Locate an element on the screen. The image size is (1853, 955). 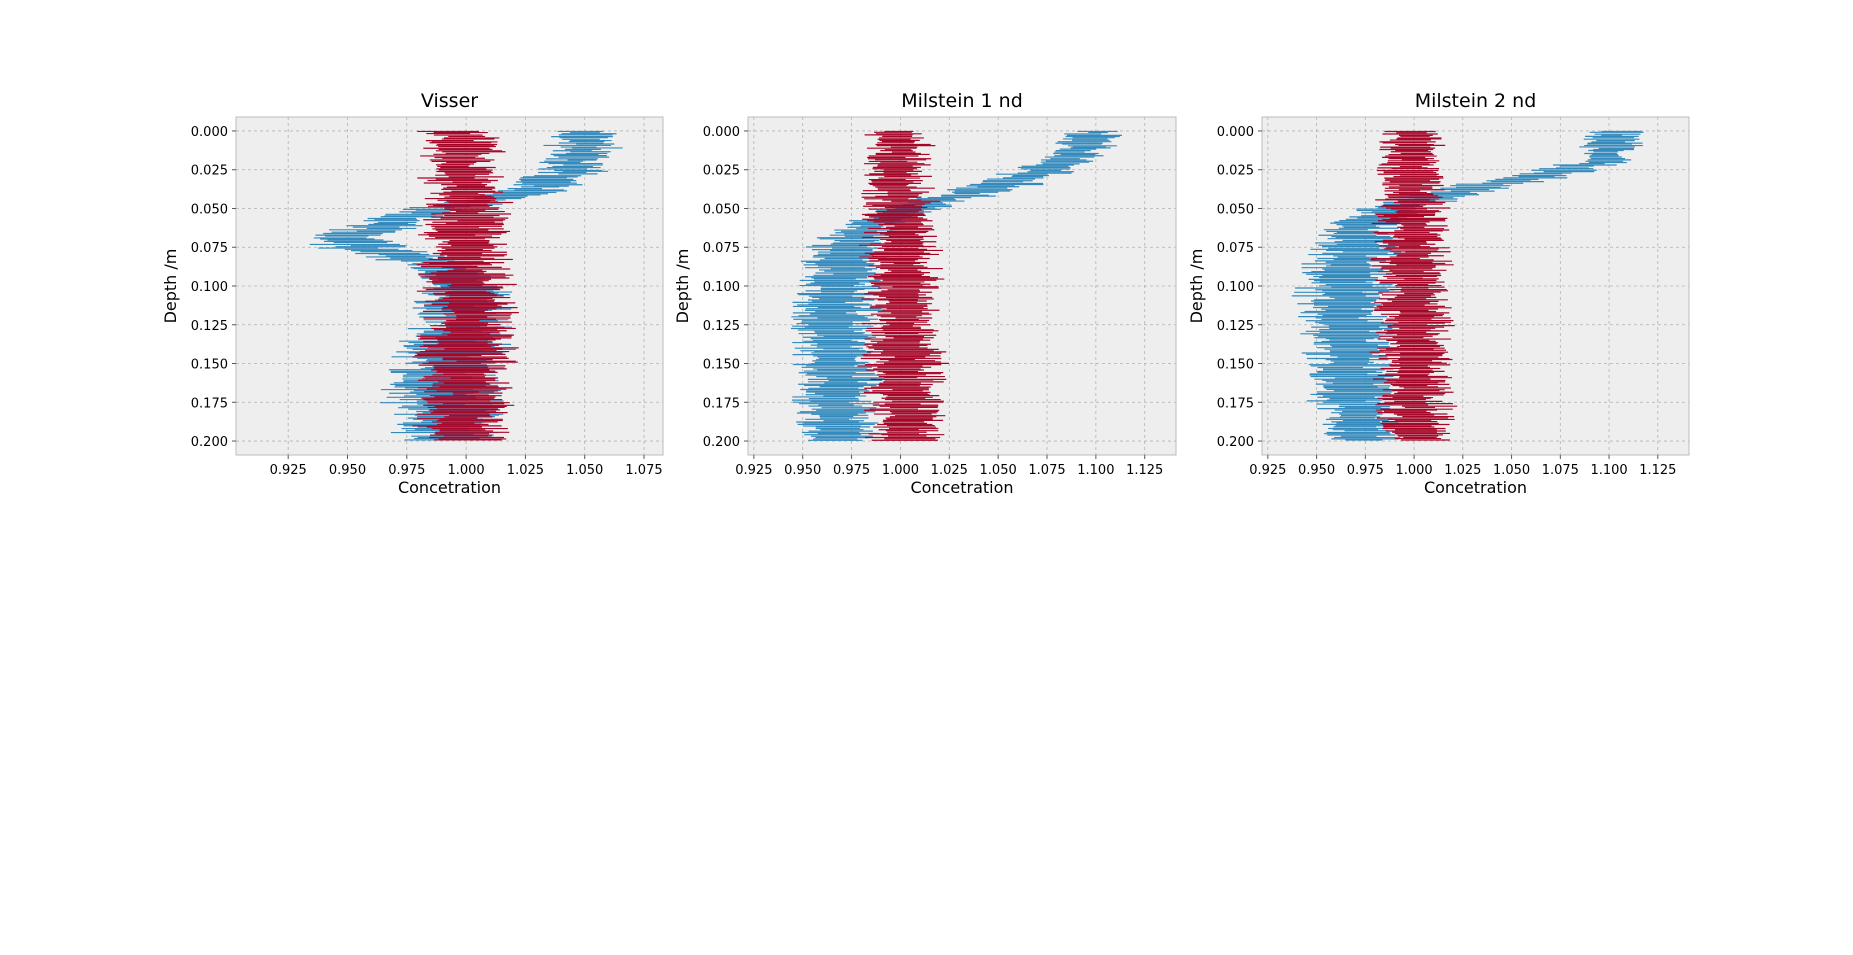
panel-title: Milstein 1 nd is located at coordinates (962, 101).